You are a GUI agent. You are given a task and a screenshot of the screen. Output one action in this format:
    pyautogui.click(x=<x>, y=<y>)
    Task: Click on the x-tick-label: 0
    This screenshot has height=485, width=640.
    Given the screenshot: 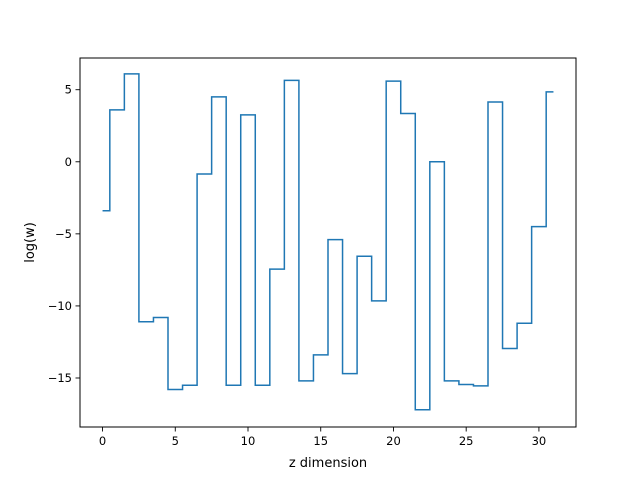 What is the action you would take?
    pyautogui.click(x=102, y=441)
    